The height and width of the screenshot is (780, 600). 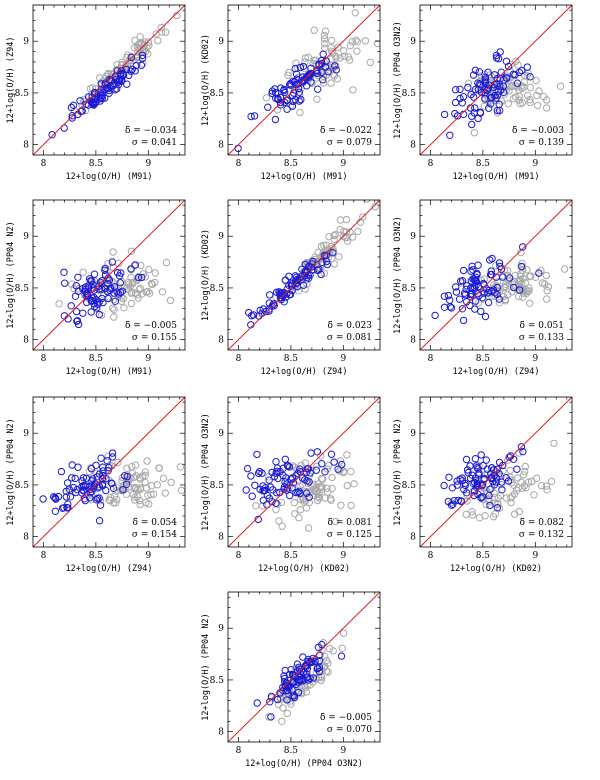 I want to click on y-tick-label: 8.5, so click(x=217, y=289).